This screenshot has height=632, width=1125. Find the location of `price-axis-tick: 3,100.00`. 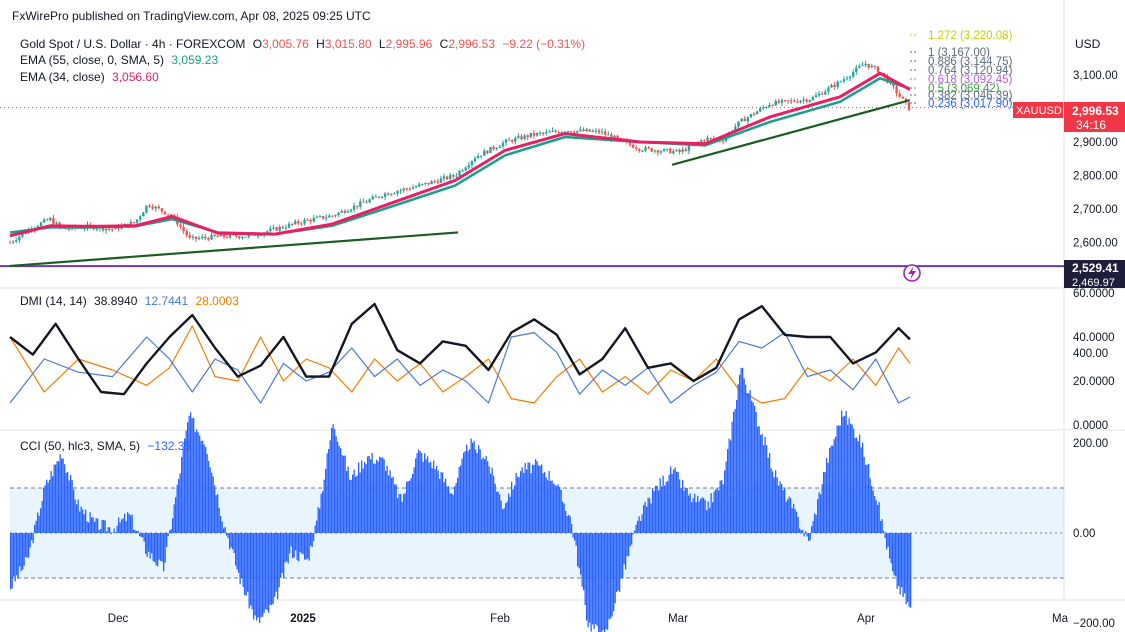

price-axis-tick: 3,100.00 is located at coordinates (1095, 76).